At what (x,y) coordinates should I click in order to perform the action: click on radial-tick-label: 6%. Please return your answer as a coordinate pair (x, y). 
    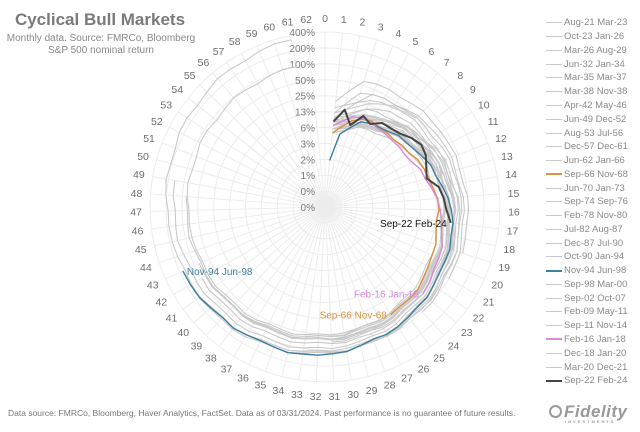
    Looking at the image, I should click on (308, 129).